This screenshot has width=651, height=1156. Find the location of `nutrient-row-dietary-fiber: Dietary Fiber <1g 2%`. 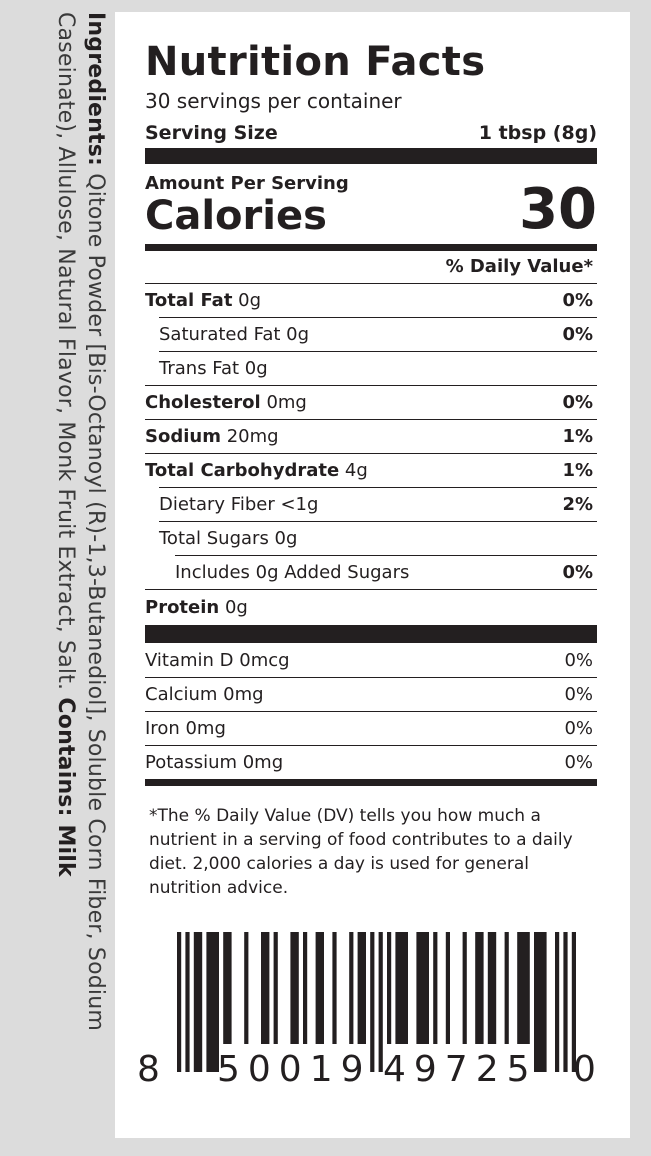

nutrient-row-dietary-fiber: Dietary Fiber <1g 2% is located at coordinates (378, 504).